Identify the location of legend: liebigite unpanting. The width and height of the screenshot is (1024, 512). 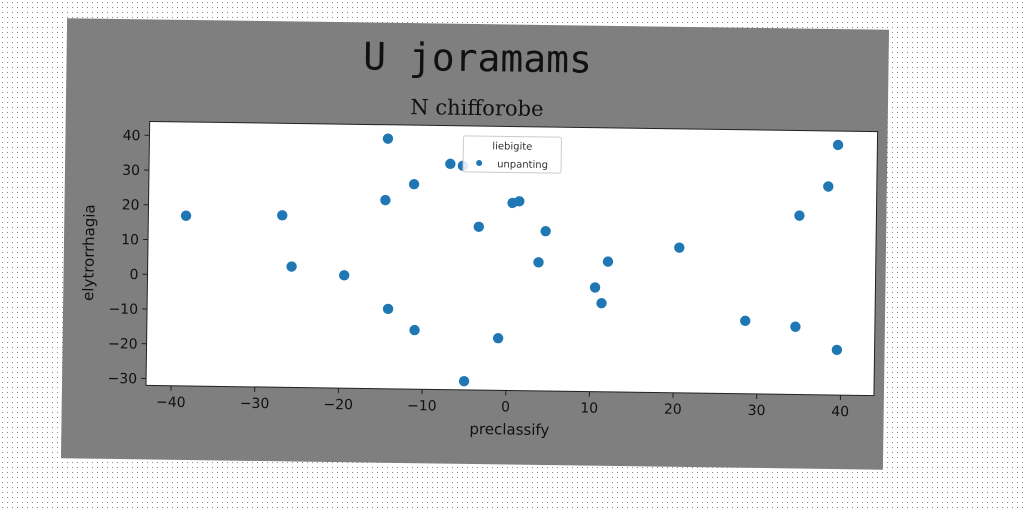
(512, 154).